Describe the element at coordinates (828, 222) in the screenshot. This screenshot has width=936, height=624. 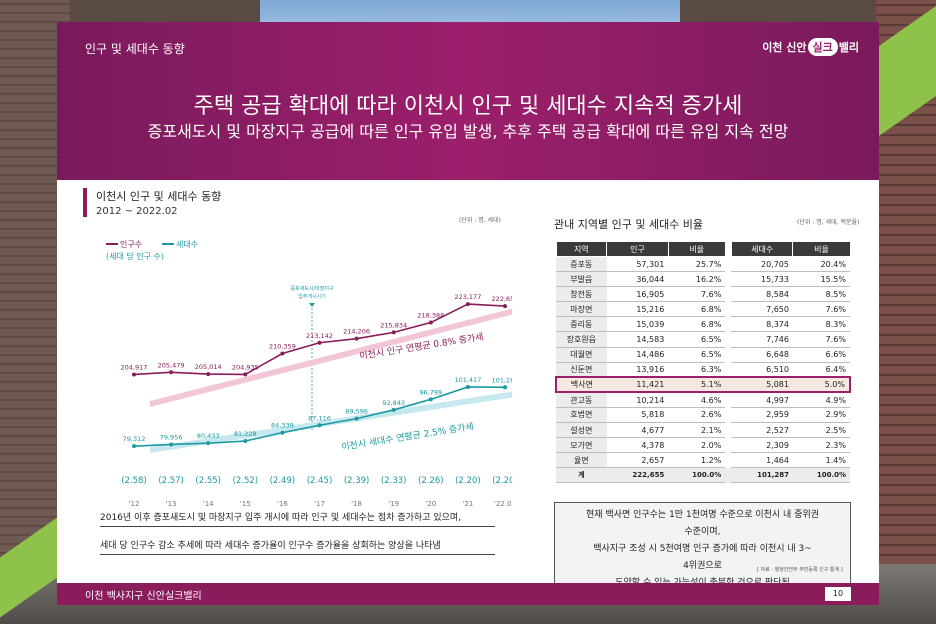
I see `table-unit: (단위 : 명, 세대, 백분율)` at that location.